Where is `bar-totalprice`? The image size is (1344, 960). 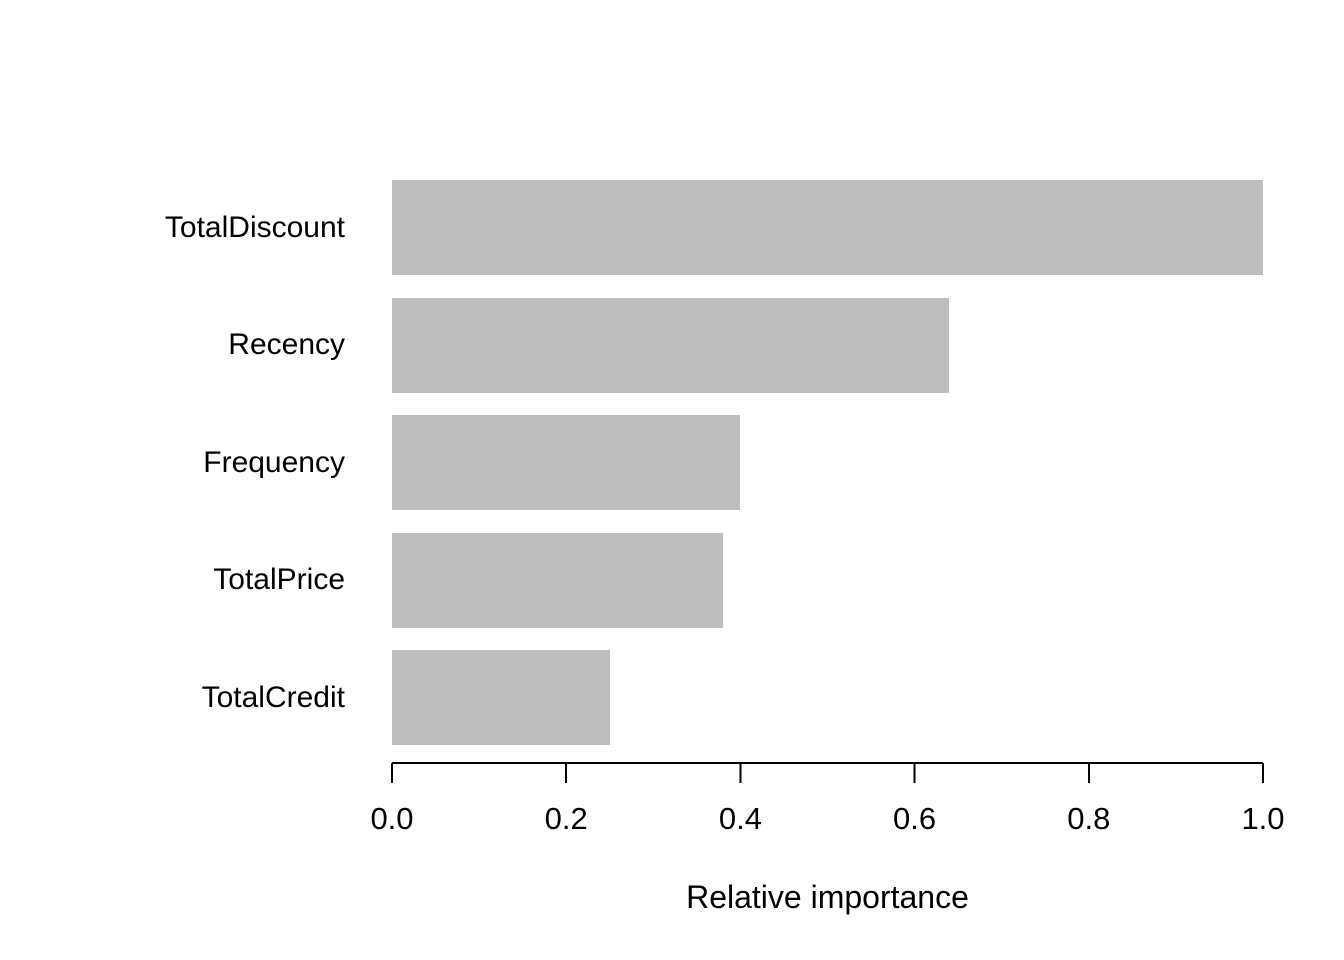
bar-totalprice is located at coordinates (557, 580).